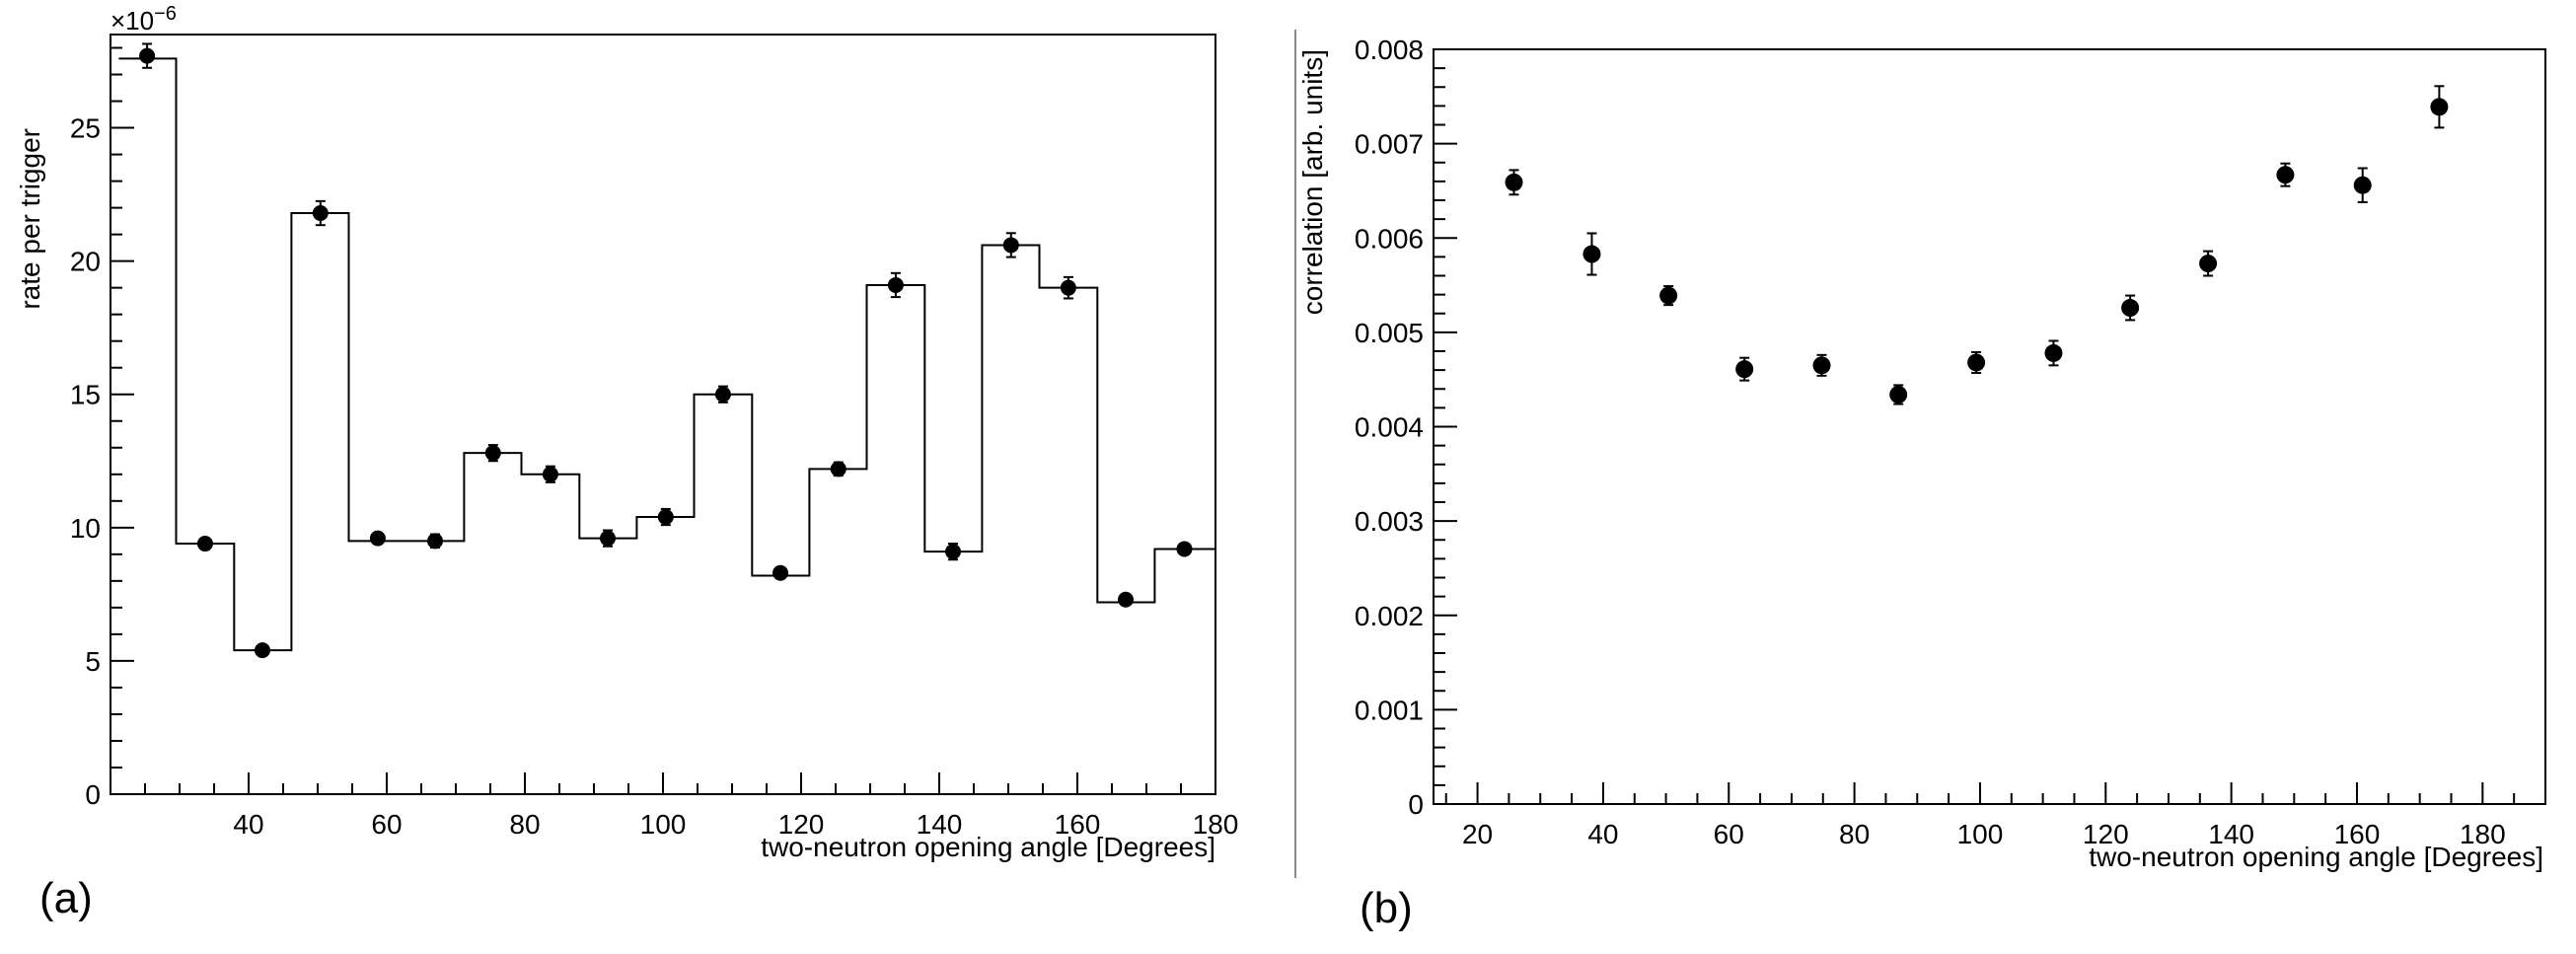  I want to click on y-tick-label: 0.006, so click(1389, 238).